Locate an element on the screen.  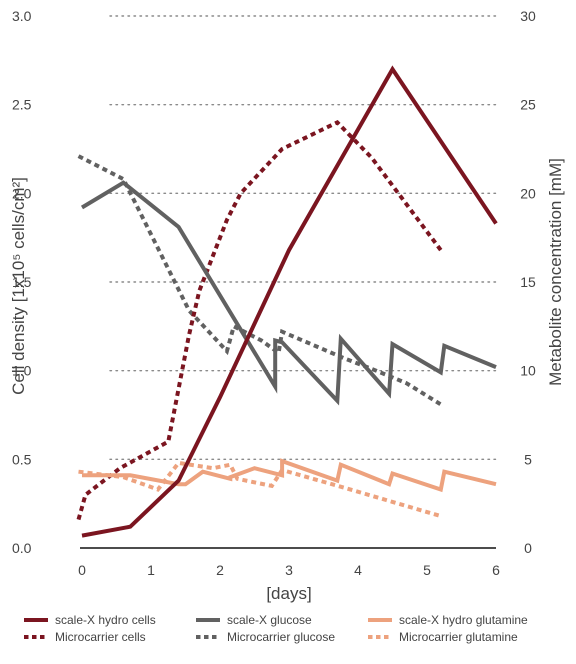
left-y-axis-title: Cell density [1x10⁵ cells/cm²] is located at coordinates (18, 286).